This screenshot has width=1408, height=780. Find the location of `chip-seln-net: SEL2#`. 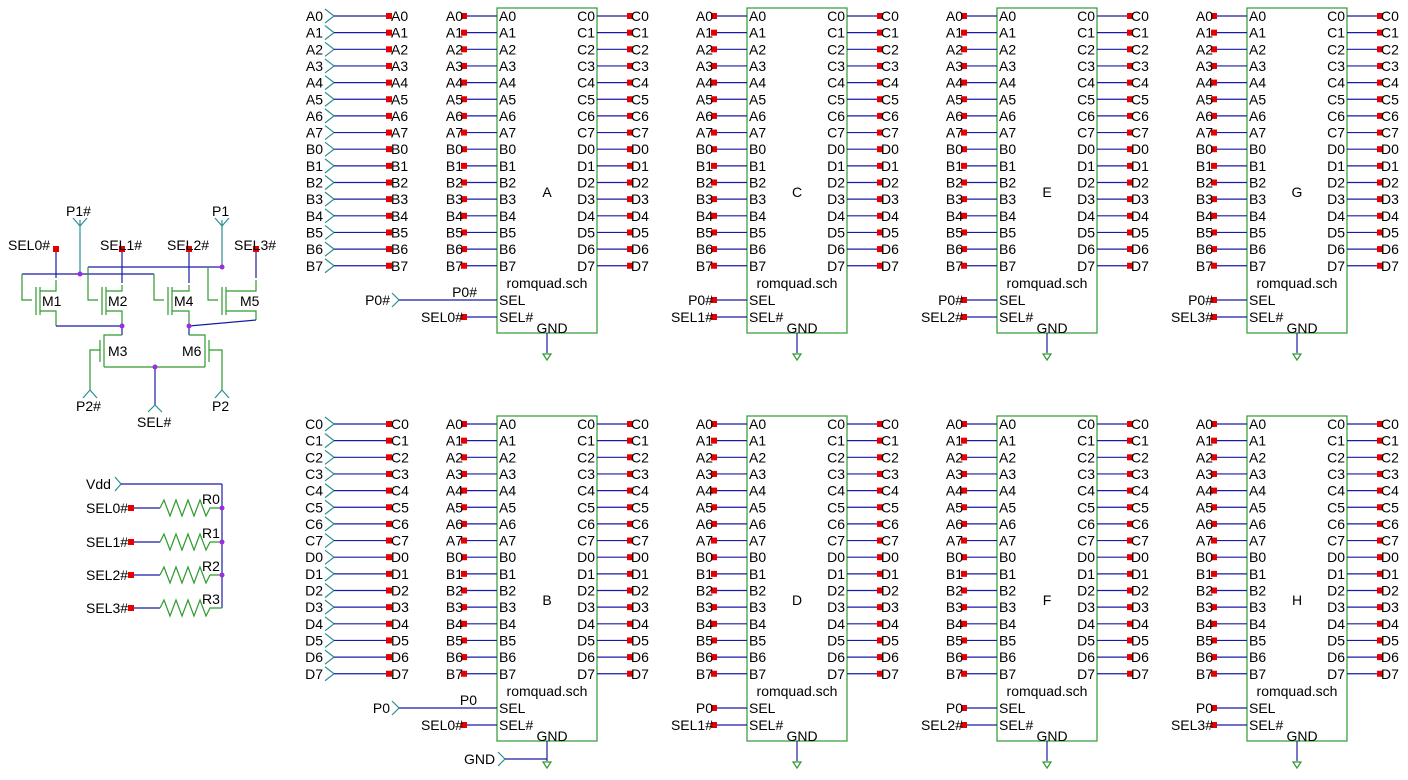

chip-seln-net: SEL2# is located at coordinates (942, 317).